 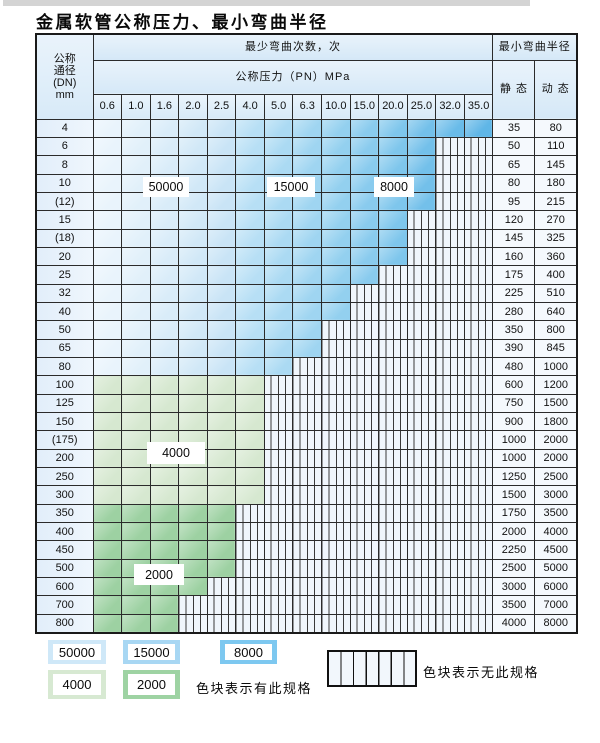 I want to click on dn-cell: 400, so click(x=64, y=532).